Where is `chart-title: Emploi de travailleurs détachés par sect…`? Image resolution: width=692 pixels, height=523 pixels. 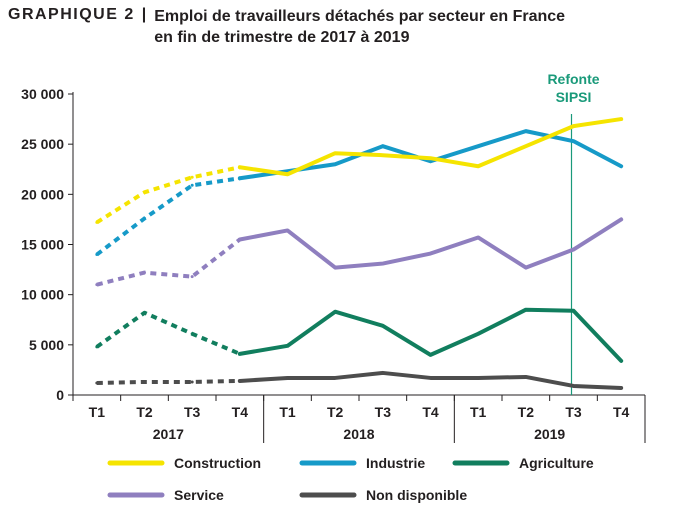 chart-title: Emploi de travailleurs détachés par sect… is located at coordinates (360, 27).